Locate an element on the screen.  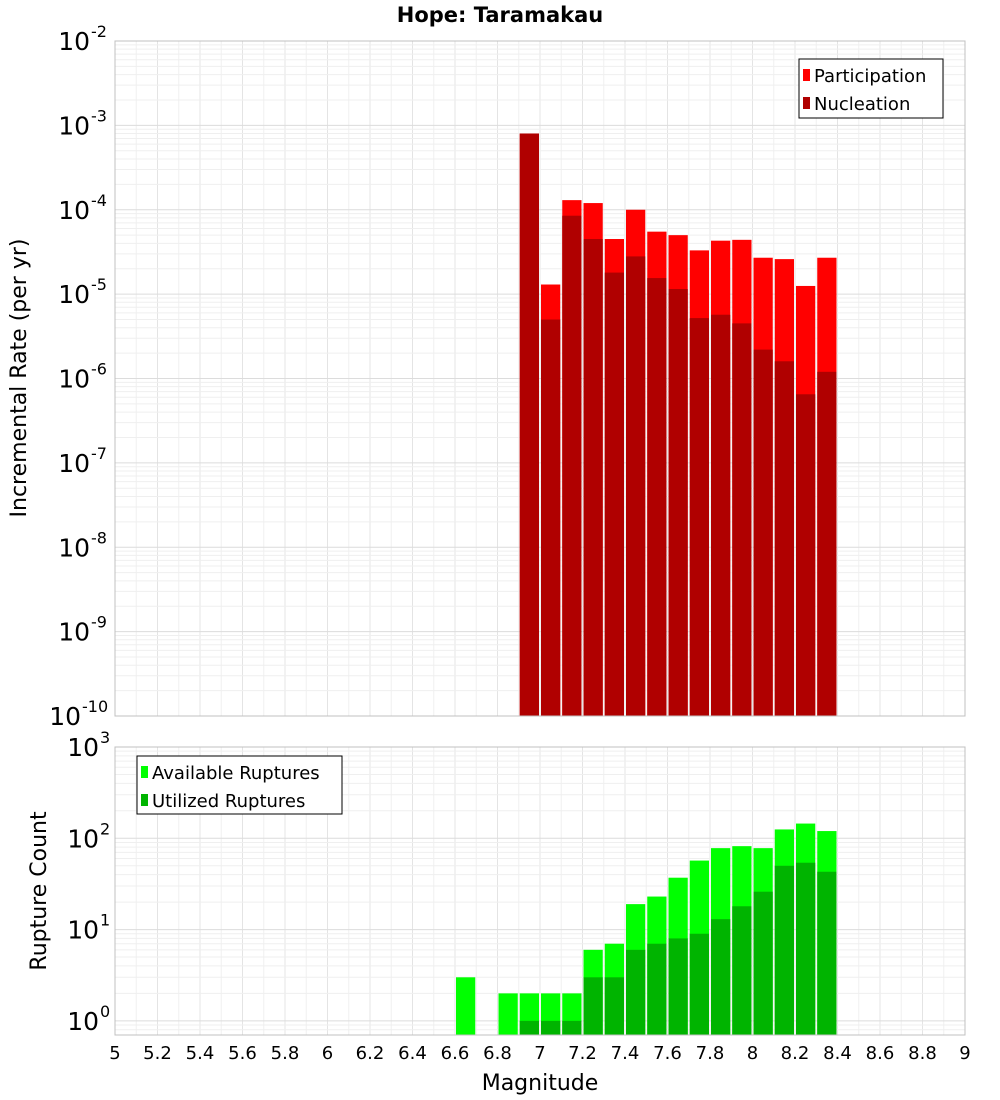
x-tick-label: 6.2 is located at coordinates (370, 1053).